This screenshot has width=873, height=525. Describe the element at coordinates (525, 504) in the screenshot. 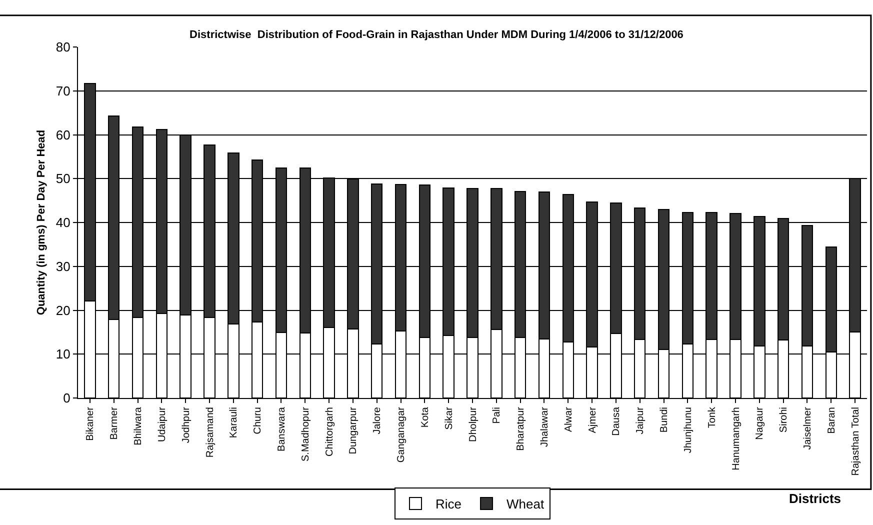

I see `legend-label: Wheat` at that location.